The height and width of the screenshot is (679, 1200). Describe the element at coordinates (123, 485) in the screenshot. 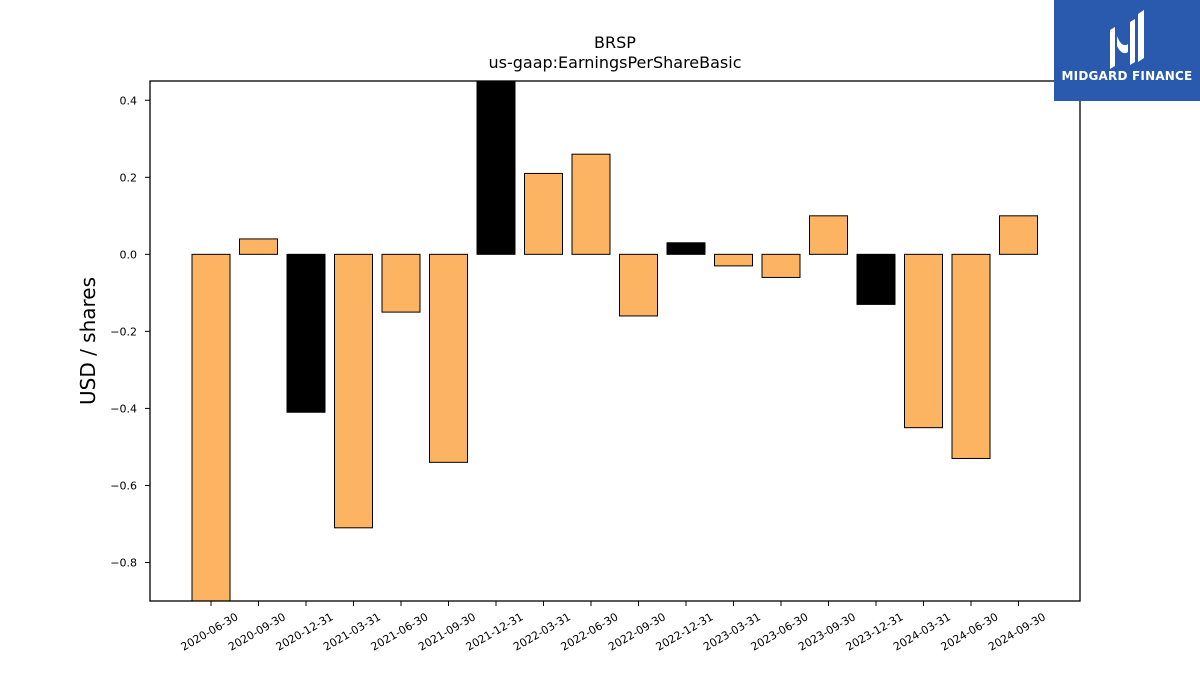

I see `y-tick-label: −0.6` at that location.